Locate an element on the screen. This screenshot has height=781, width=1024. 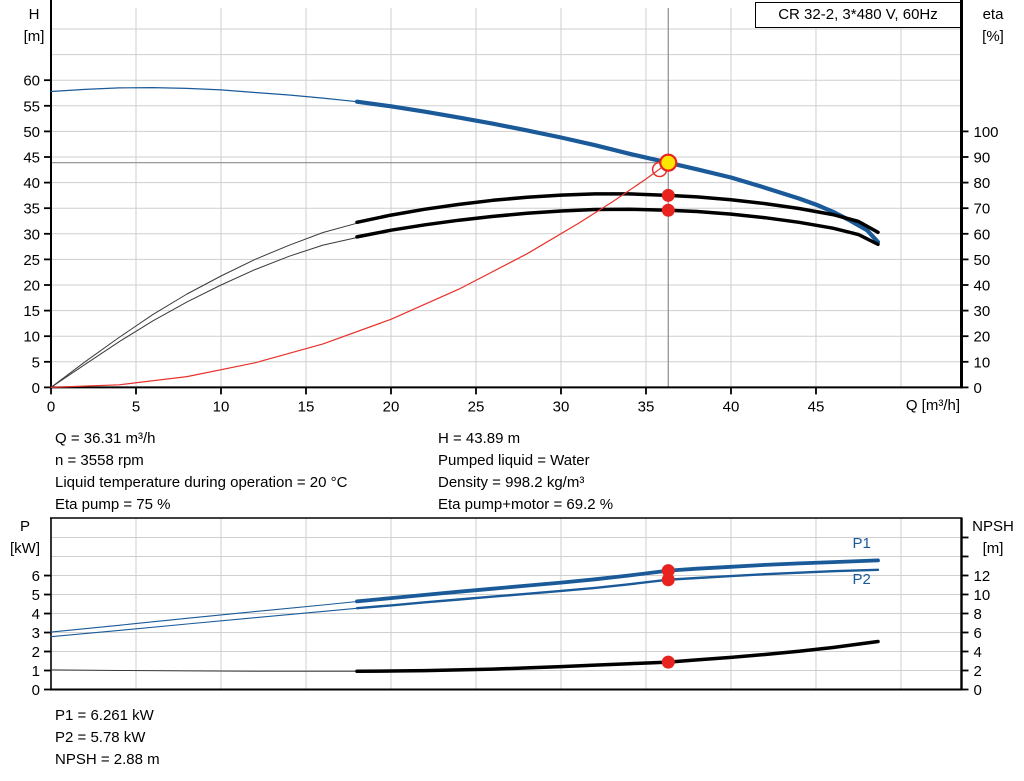
p-axis-label: P [kW] is located at coordinates (25, 538).